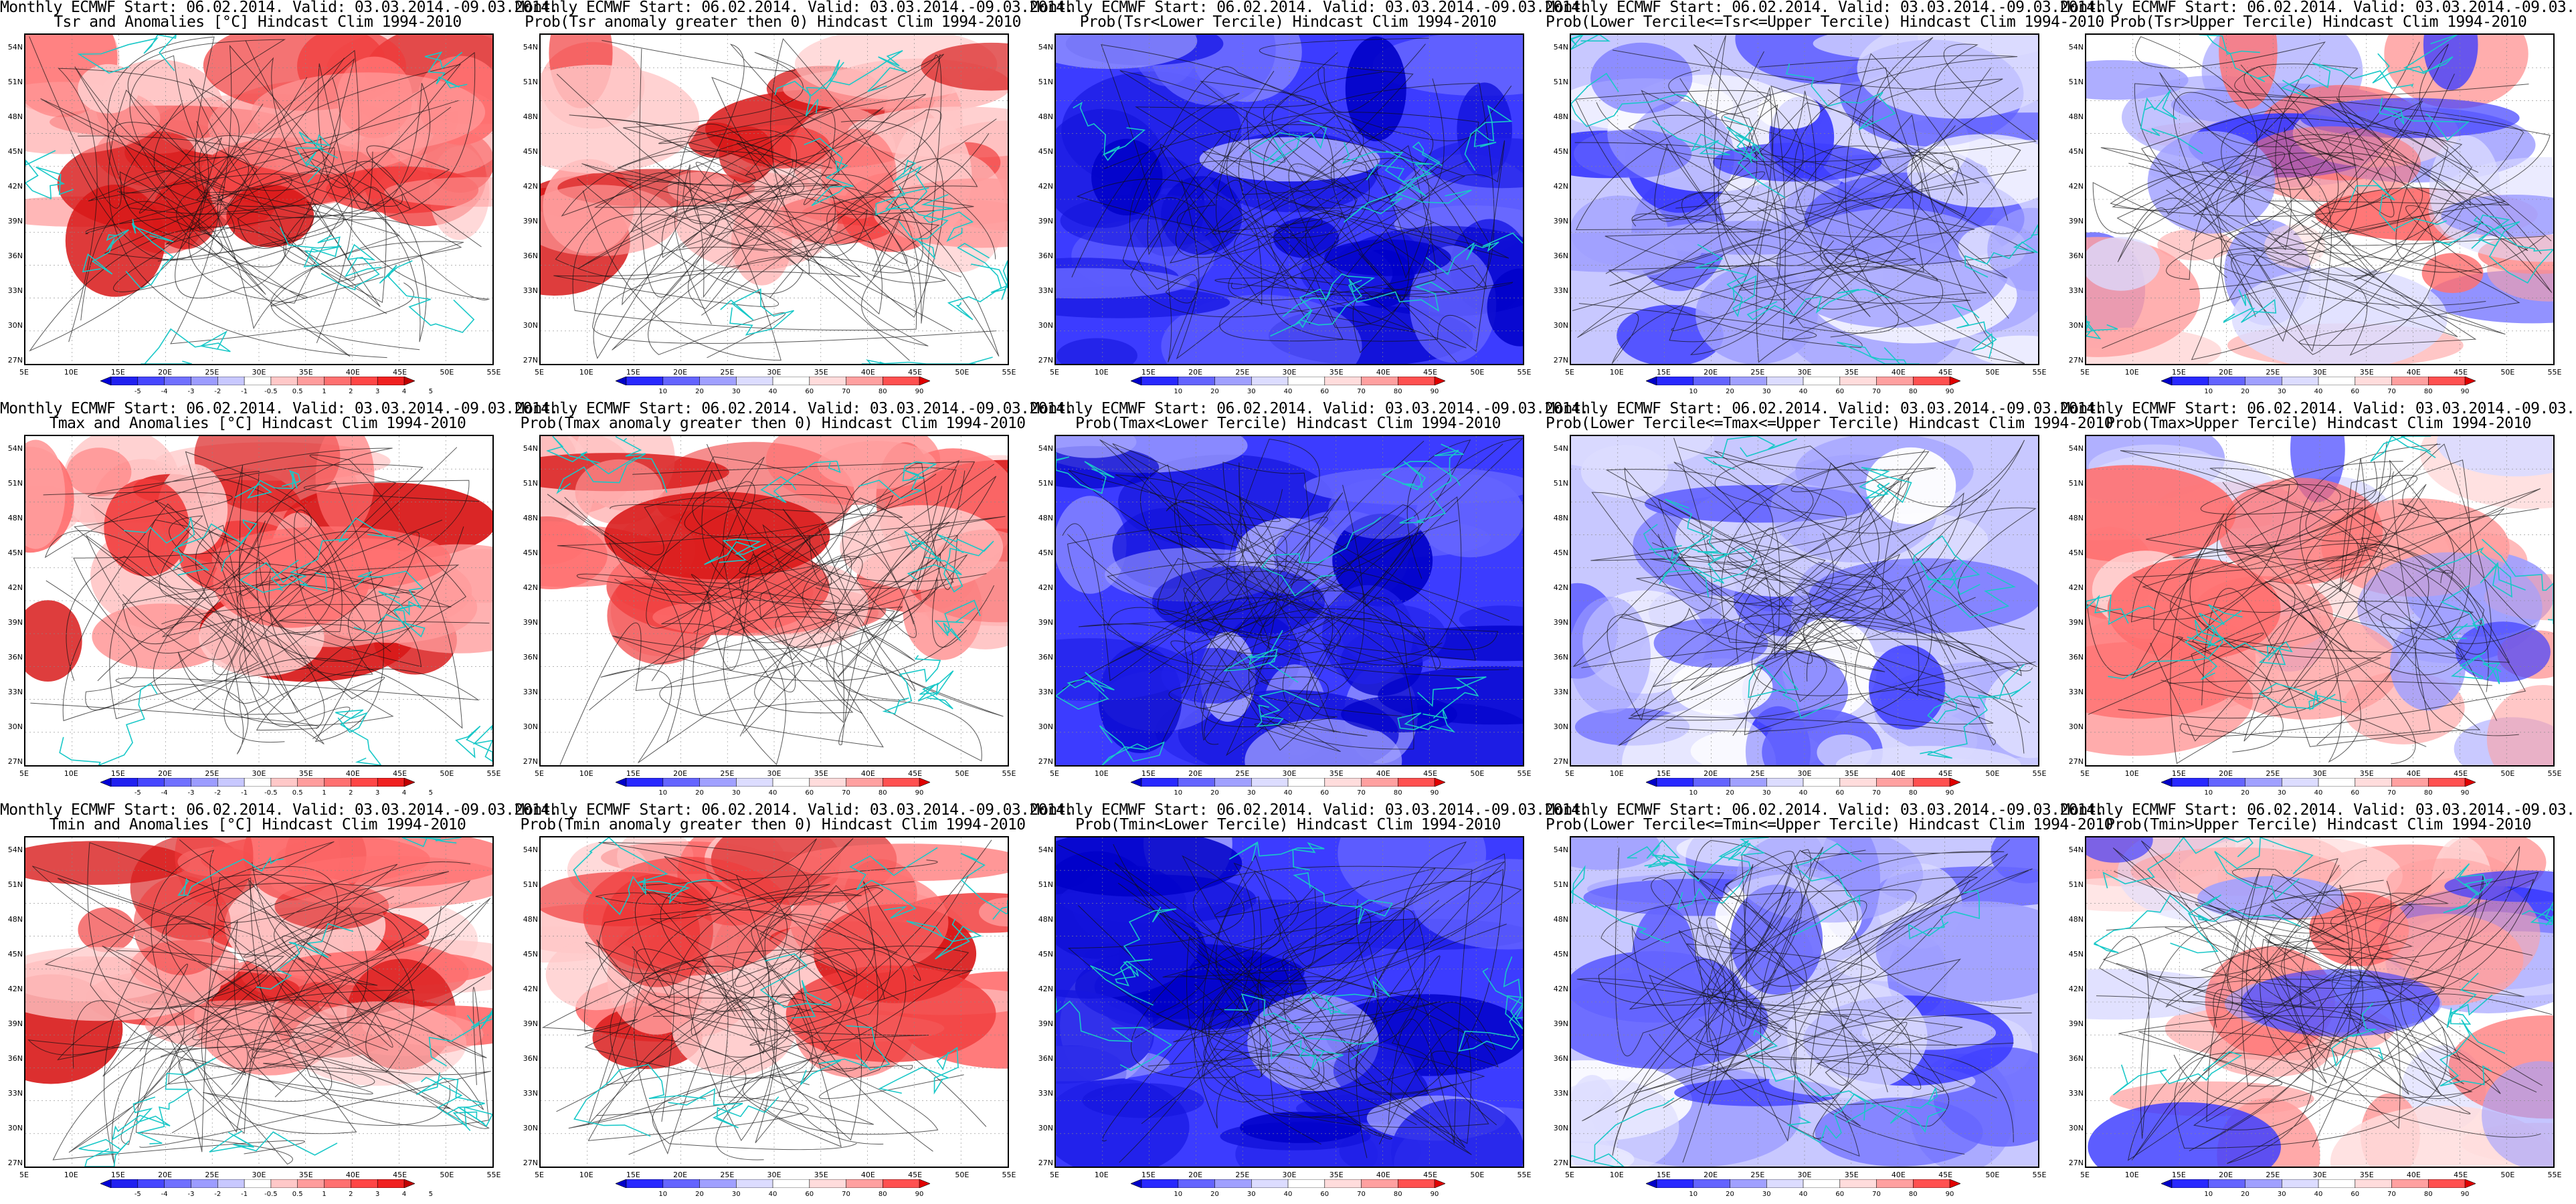  Describe the element at coordinates (530, 186) in the screenshot. I see `latitude-tick-label: 42N` at that location.